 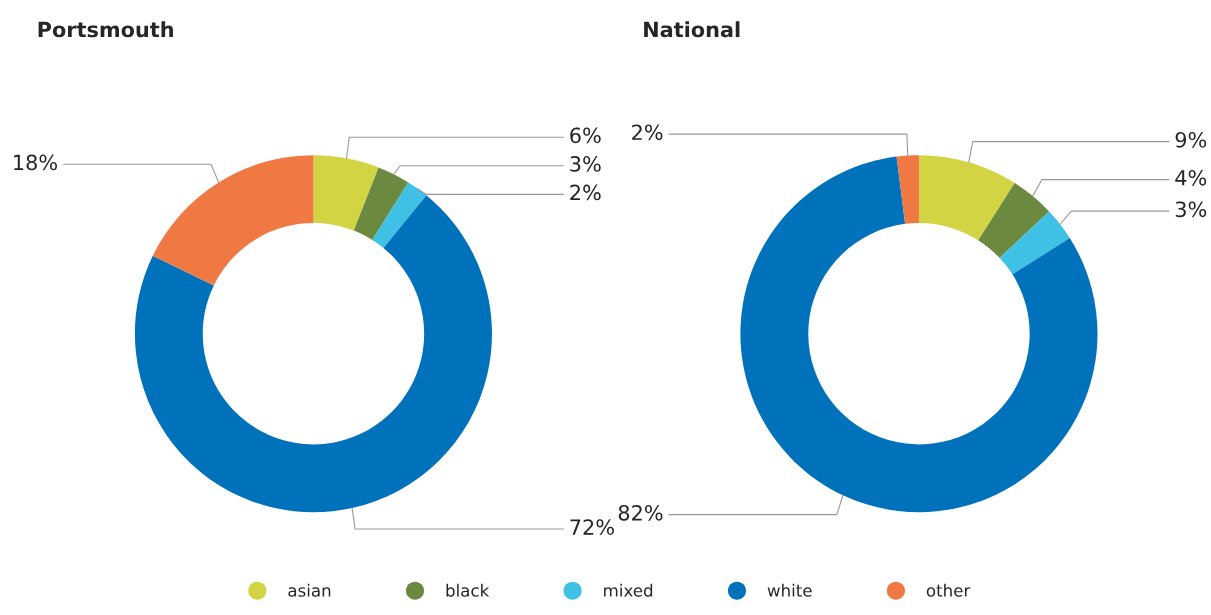 What do you see at coordinates (468, 590) in the screenshot?
I see `legend-label: black` at bounding box center [468, 590].